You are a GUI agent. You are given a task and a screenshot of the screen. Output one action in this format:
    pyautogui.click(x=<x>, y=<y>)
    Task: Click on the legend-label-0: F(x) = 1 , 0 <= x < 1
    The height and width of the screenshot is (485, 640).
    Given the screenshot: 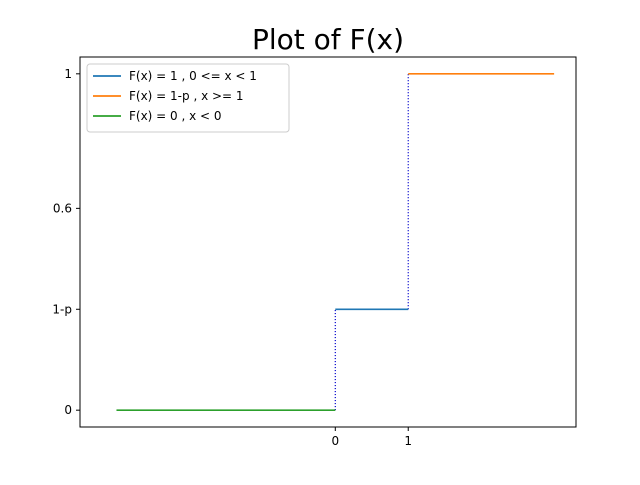 What is the action you would take?
    pyautogui.click(x=193, y=76)
    